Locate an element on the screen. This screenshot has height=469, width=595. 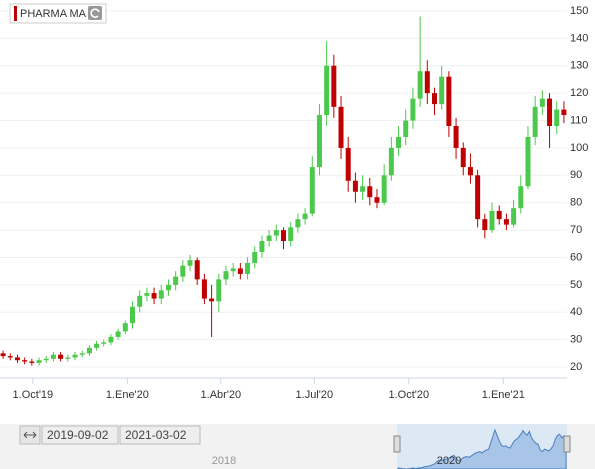
legend: PHARMA MA is located at coordinates (58, 13).